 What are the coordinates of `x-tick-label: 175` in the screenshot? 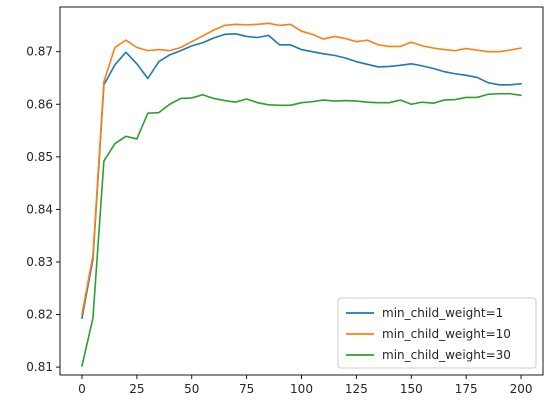 It's located at (466, 389).